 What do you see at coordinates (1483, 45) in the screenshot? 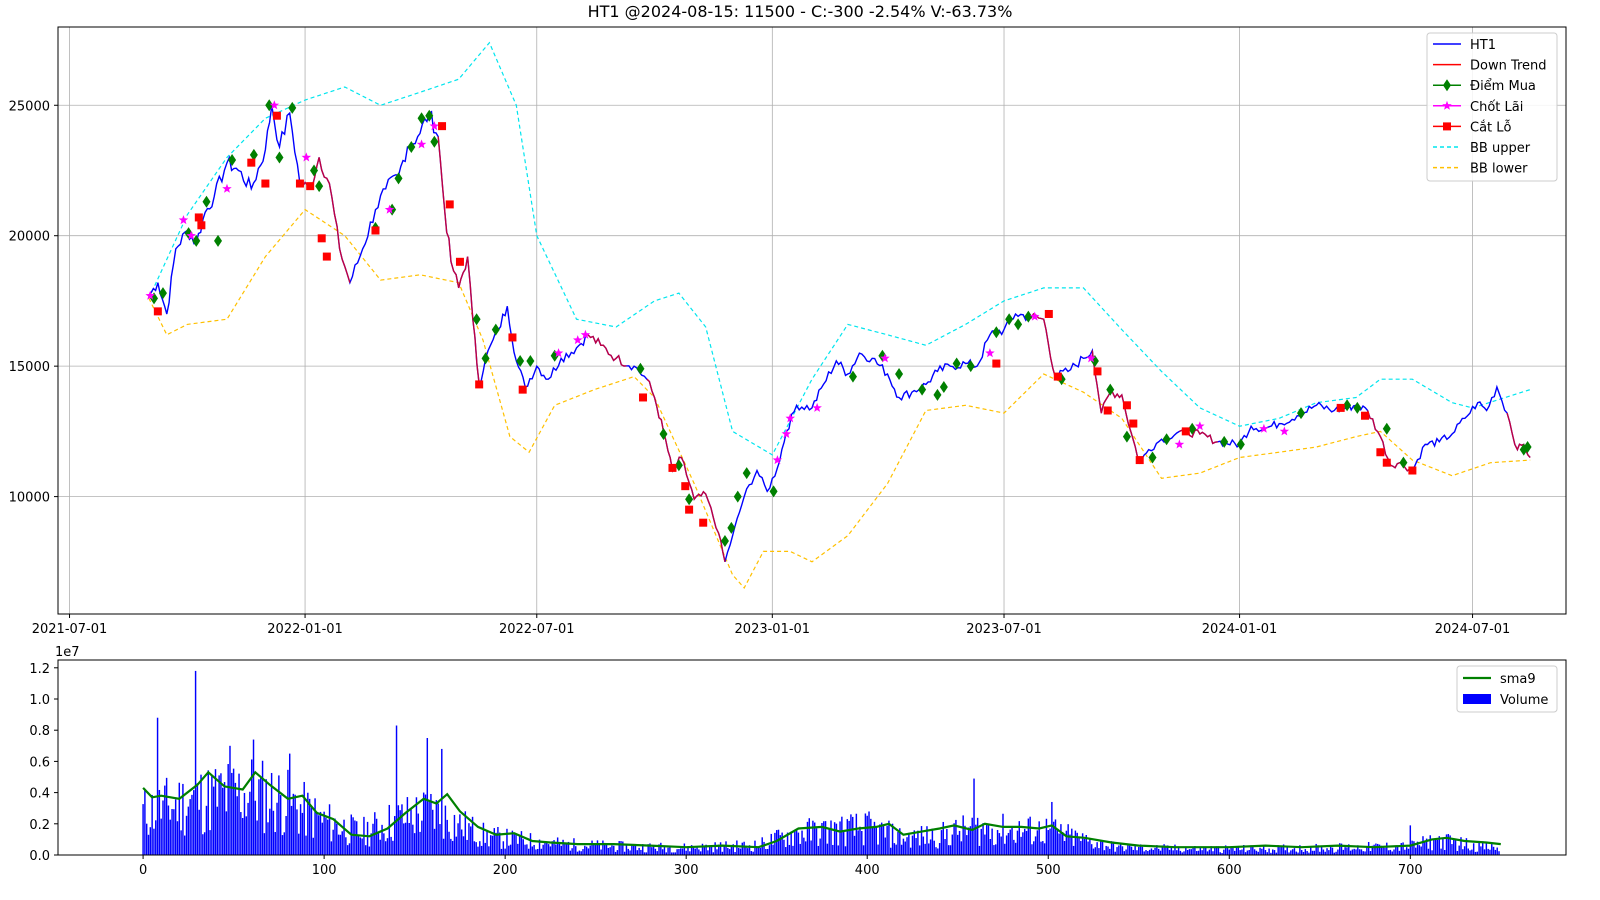
I see `legend-label: HT1` at bounding box center [1483, 45].